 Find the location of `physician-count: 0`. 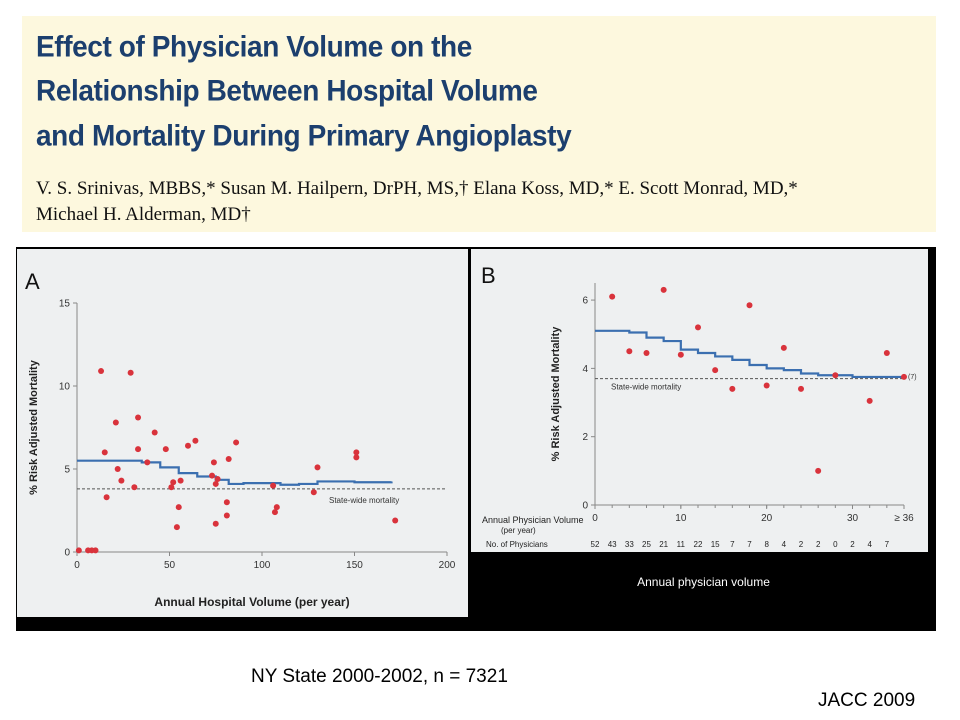

physician-count: 0 is located at coordinates (835, 544).